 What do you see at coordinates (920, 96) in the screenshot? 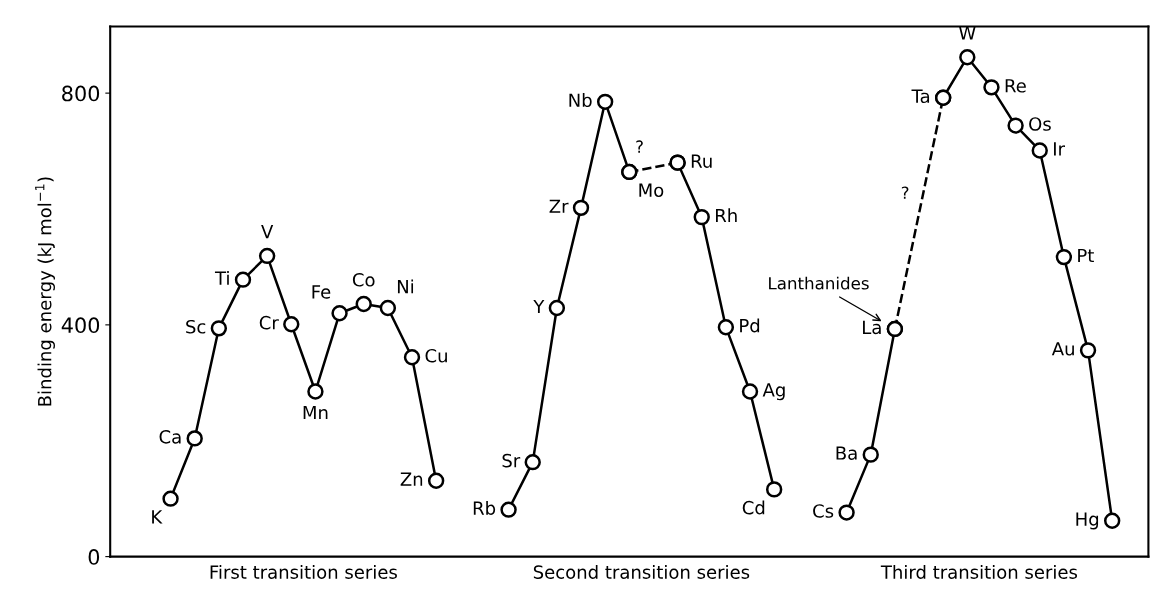
I see `data-label: Ta` at bounding box center [920, 96].